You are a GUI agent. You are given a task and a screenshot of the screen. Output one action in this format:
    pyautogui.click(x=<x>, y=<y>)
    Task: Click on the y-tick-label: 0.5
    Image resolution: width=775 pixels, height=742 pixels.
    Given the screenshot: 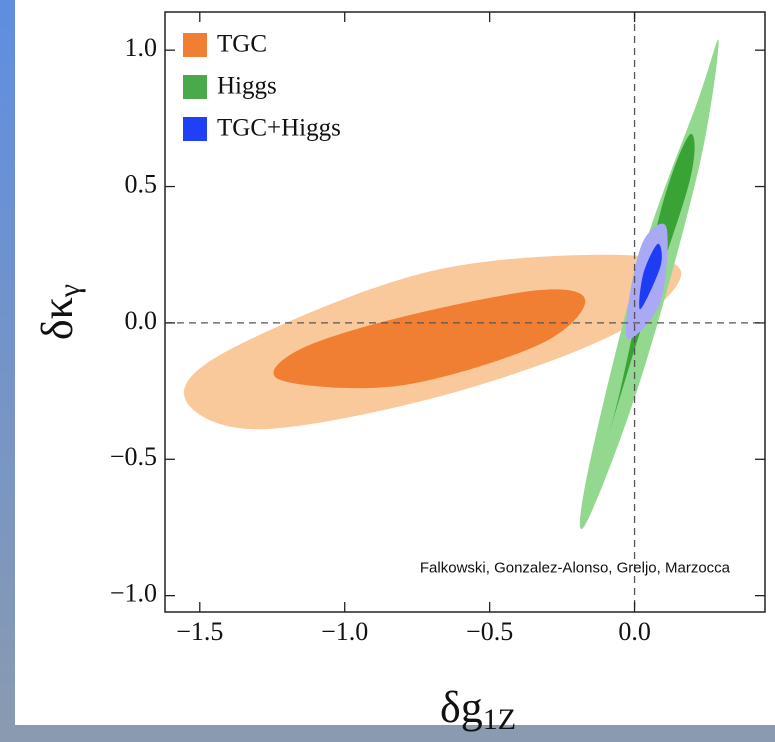 What is the action you would take?
    pyautogui.click(x=141, y=184)
    